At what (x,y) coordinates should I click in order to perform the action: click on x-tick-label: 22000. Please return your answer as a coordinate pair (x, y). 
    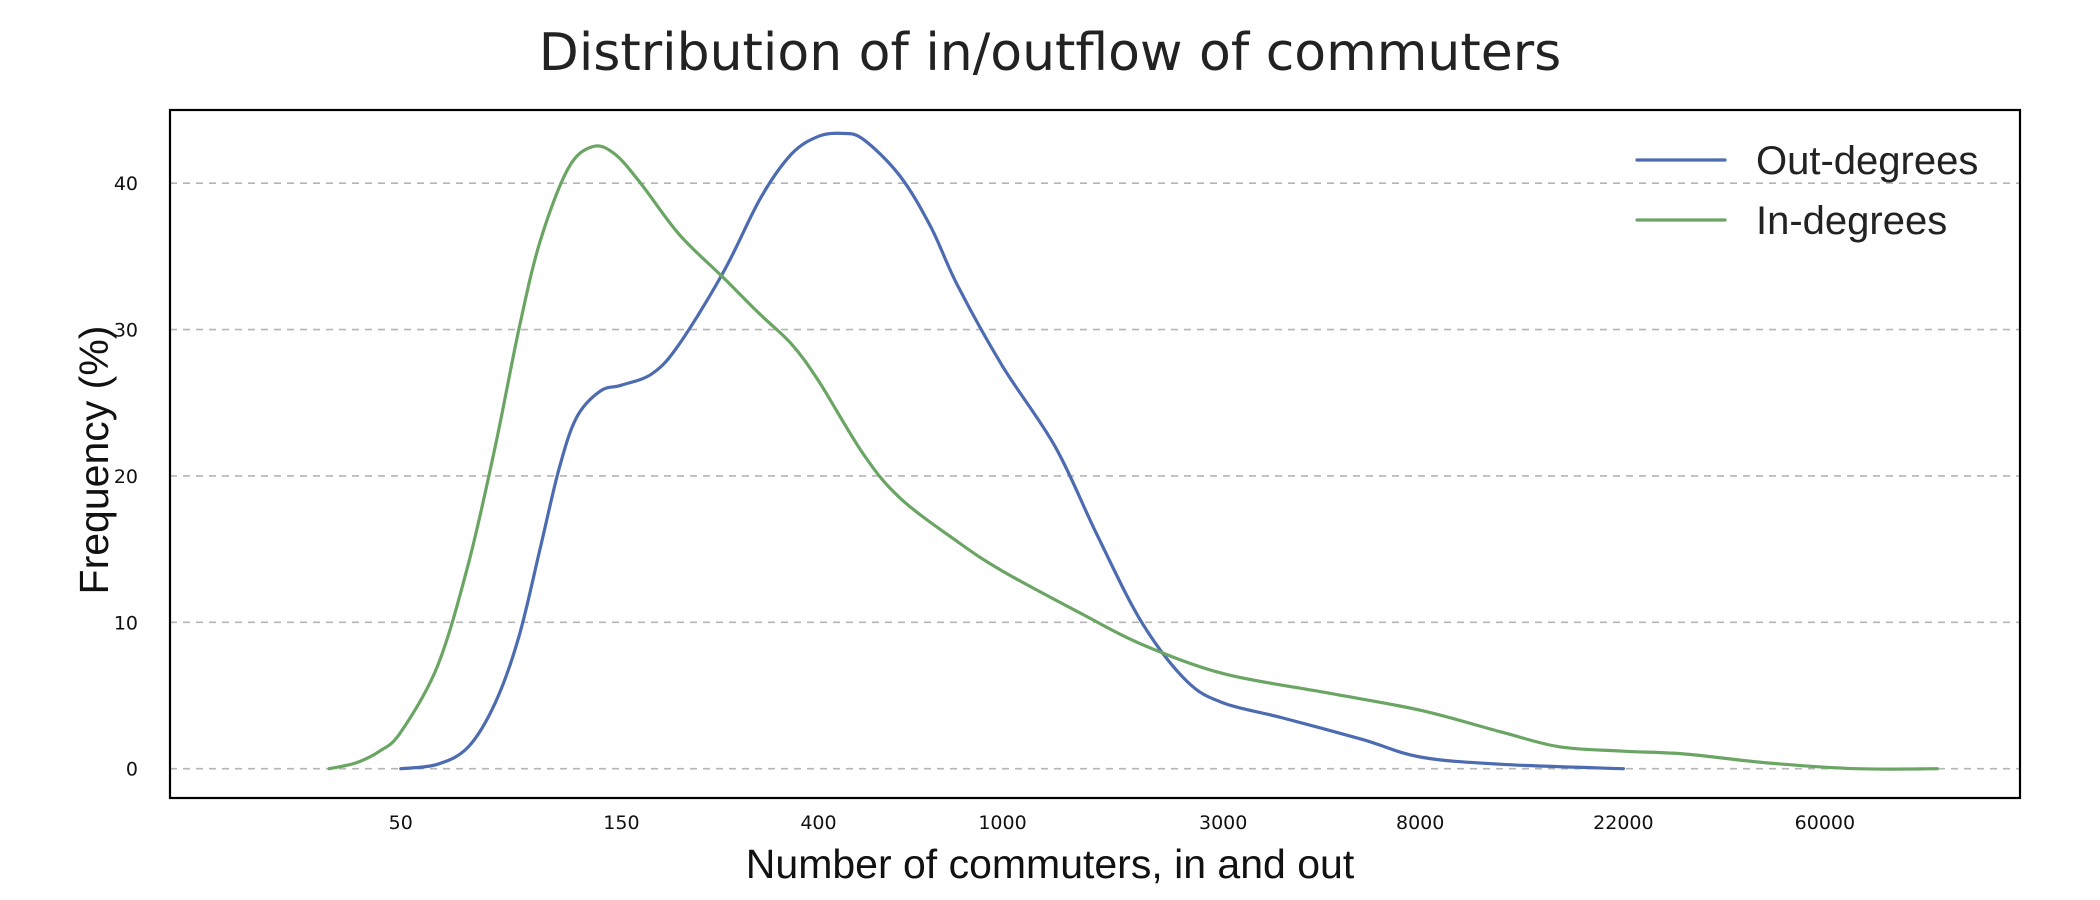
    Looking at the image, I should click on (1623, 823).